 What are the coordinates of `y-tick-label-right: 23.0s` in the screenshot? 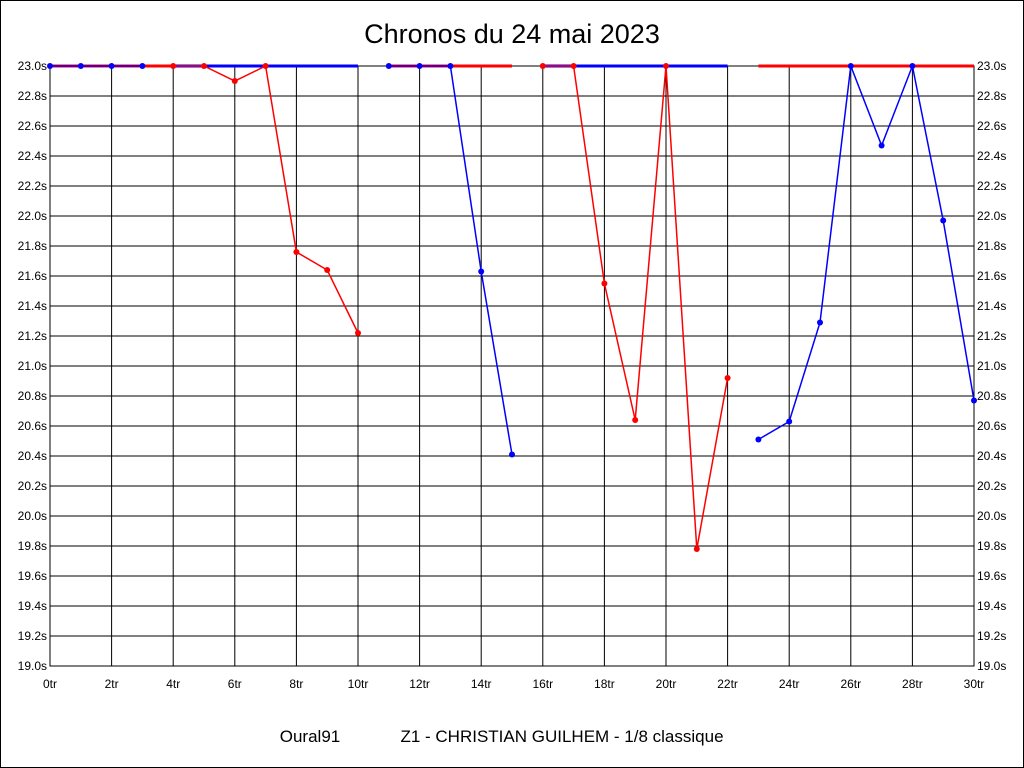 It's located at (991, 66).